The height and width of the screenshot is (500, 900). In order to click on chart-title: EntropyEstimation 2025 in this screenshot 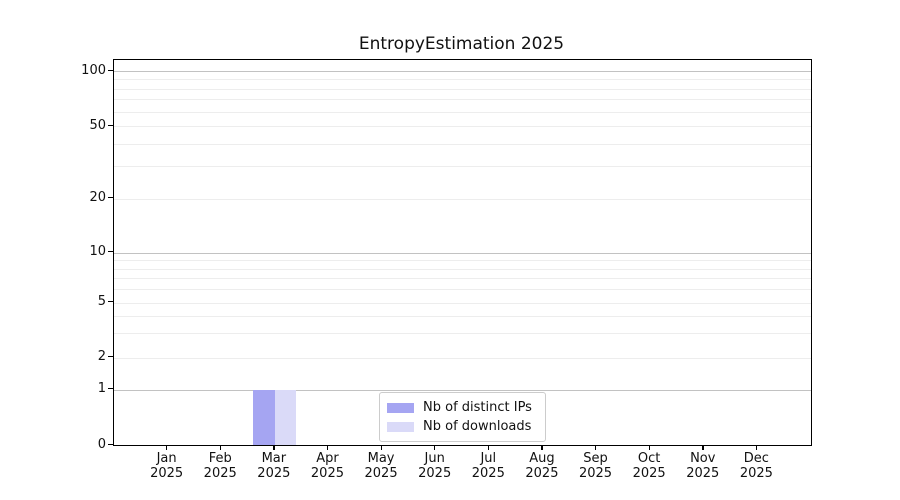, I will do `click(461, 44)`.